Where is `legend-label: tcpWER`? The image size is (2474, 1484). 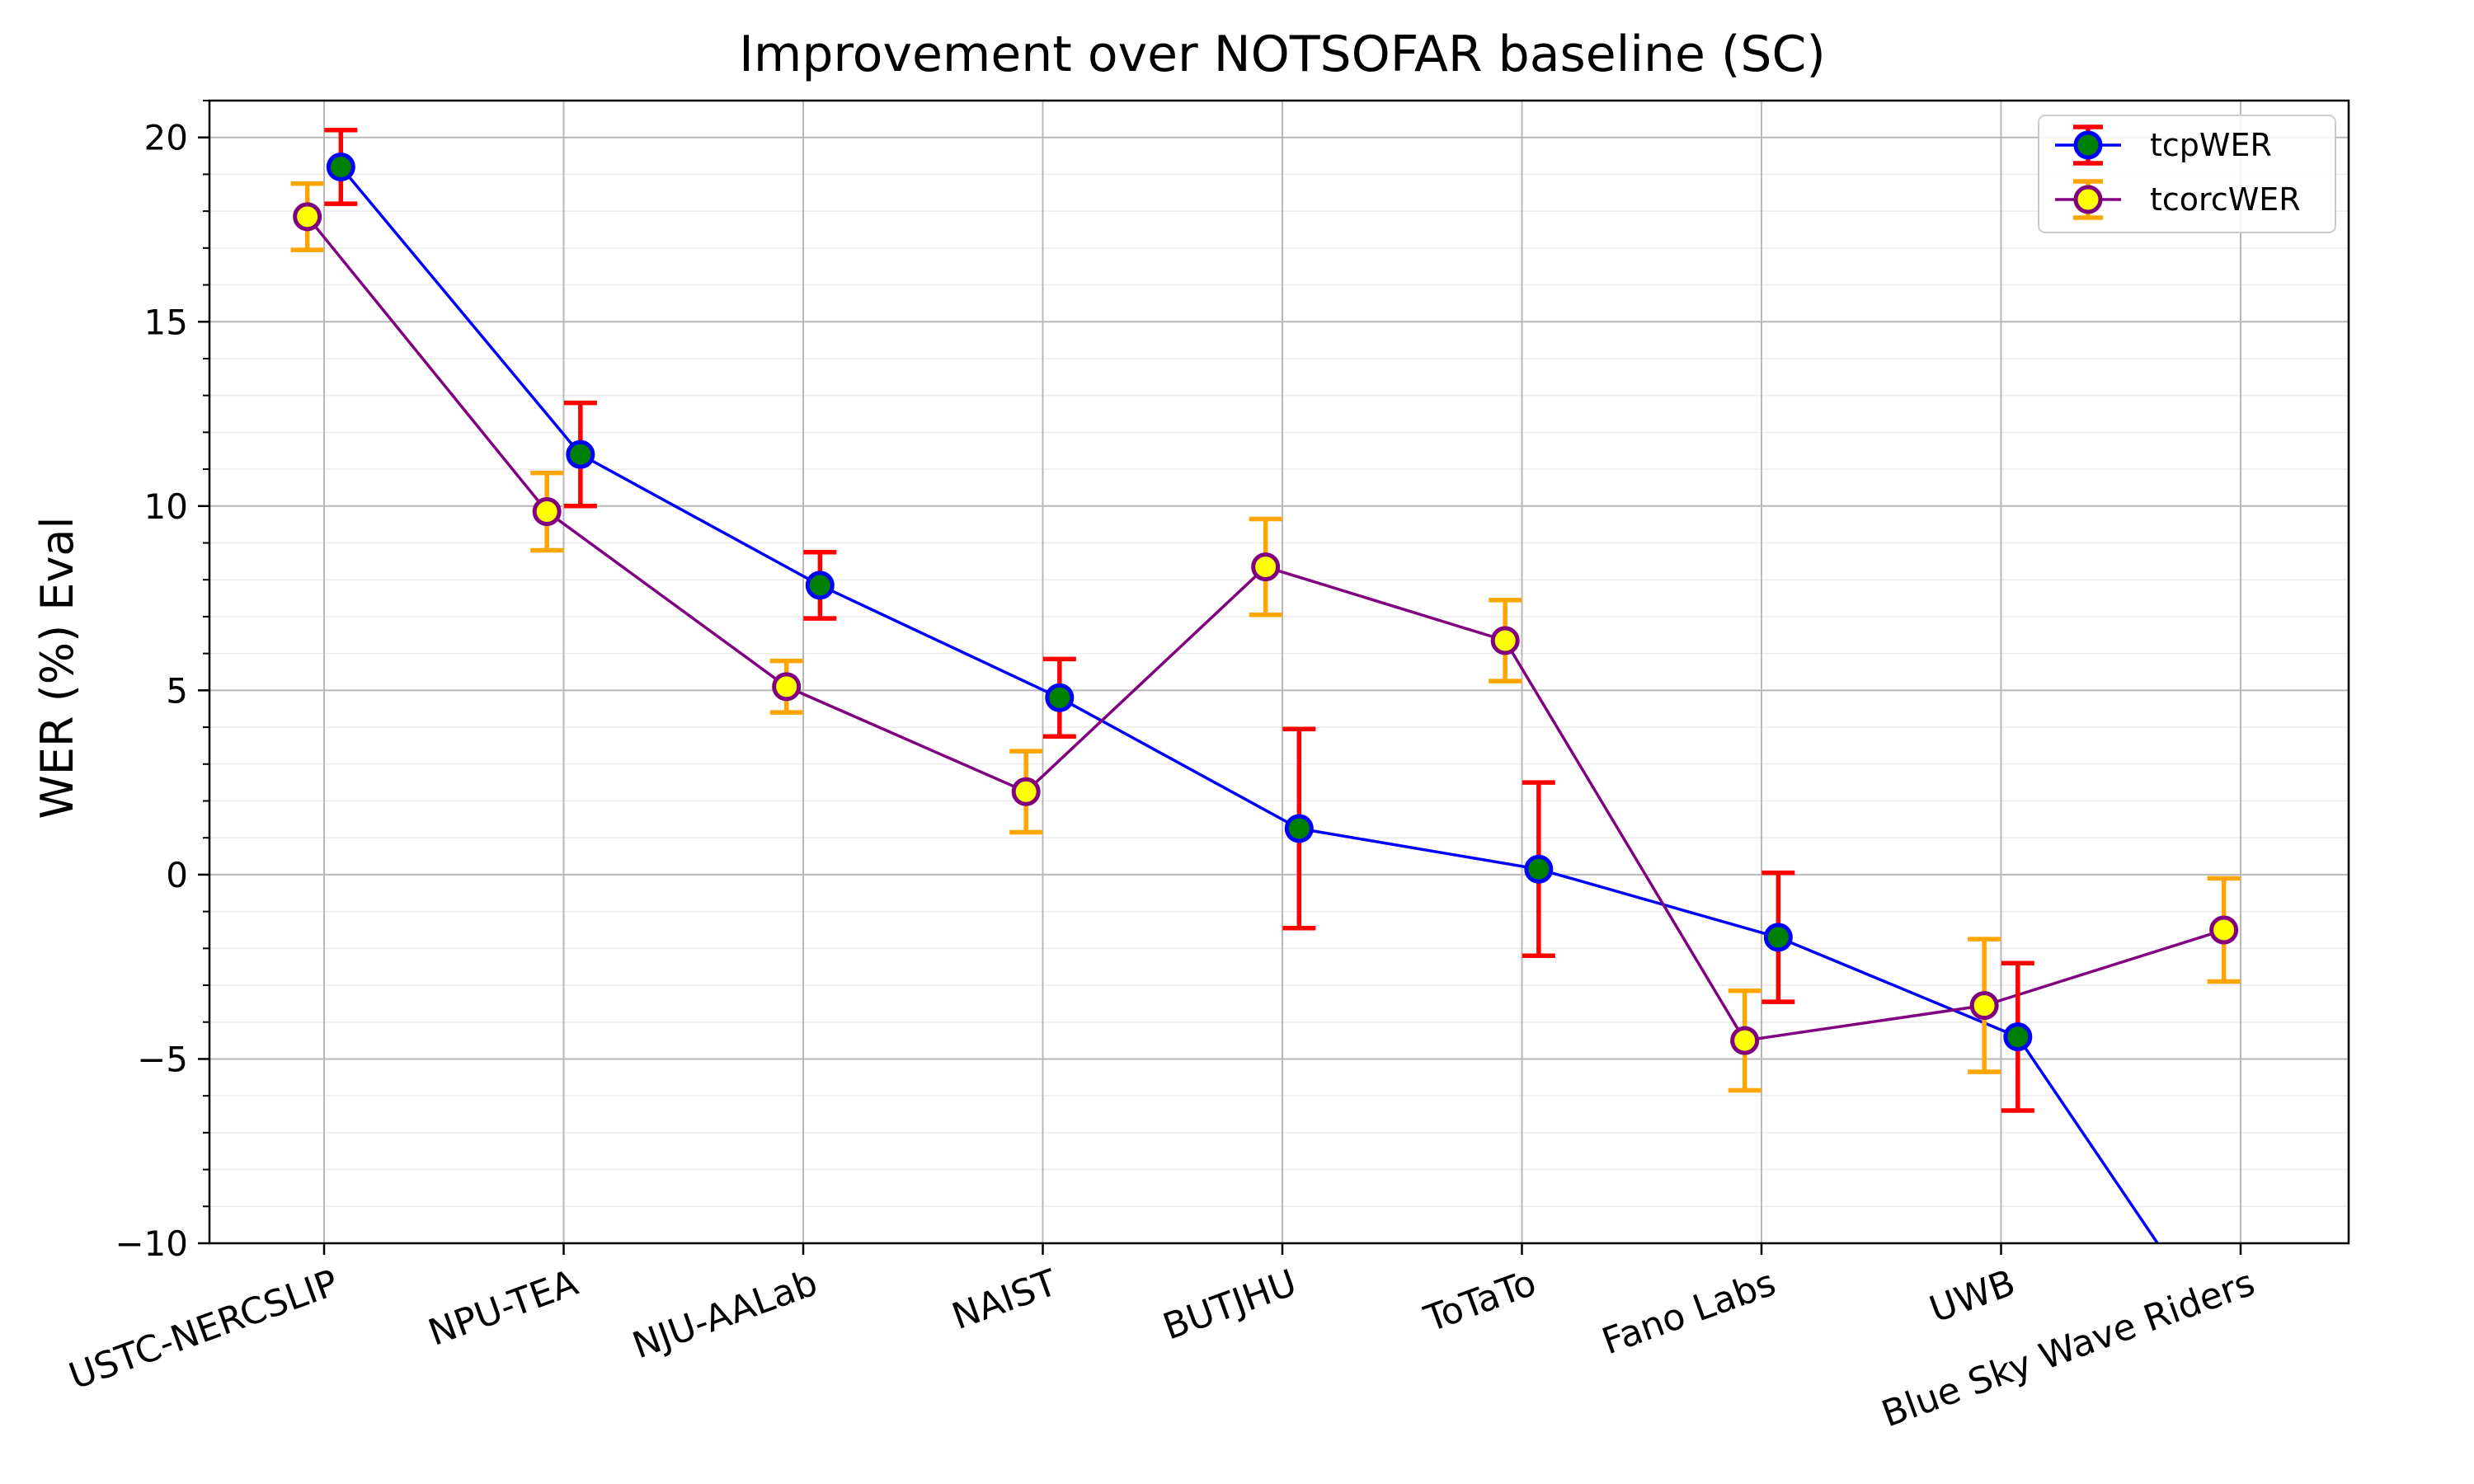 legend-label: tcpWER is located at coordinates (2211, 145).